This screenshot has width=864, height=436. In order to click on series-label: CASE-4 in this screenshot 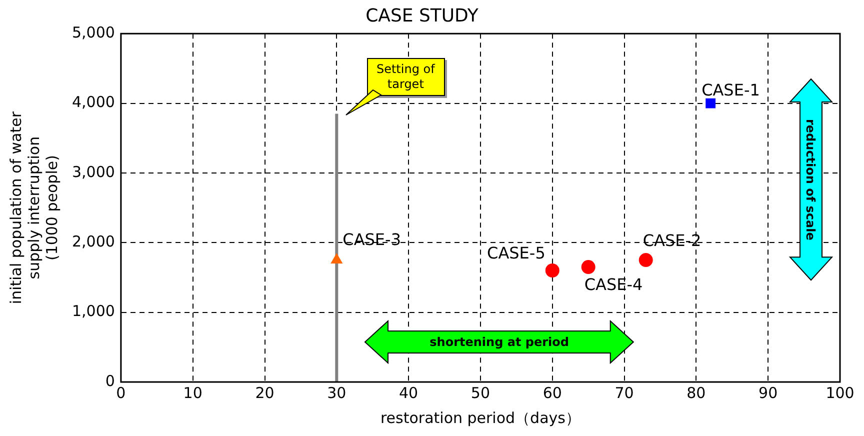, I will do `click(613, 284)`.